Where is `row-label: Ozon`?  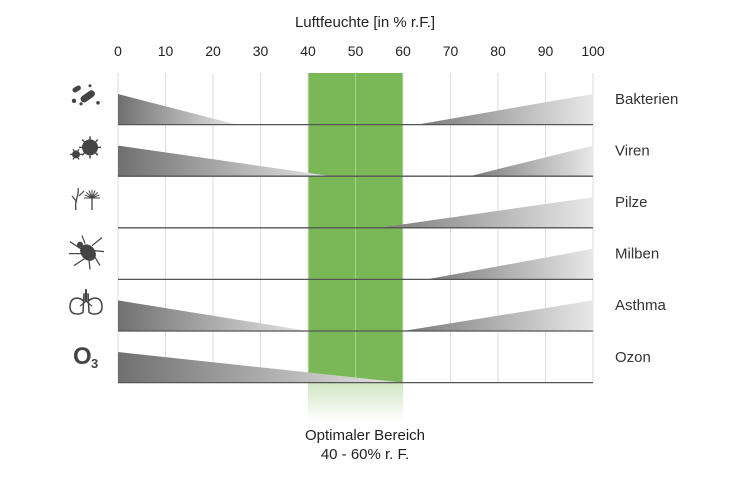 row-label: Ozon is located at coordinates (633, 357).